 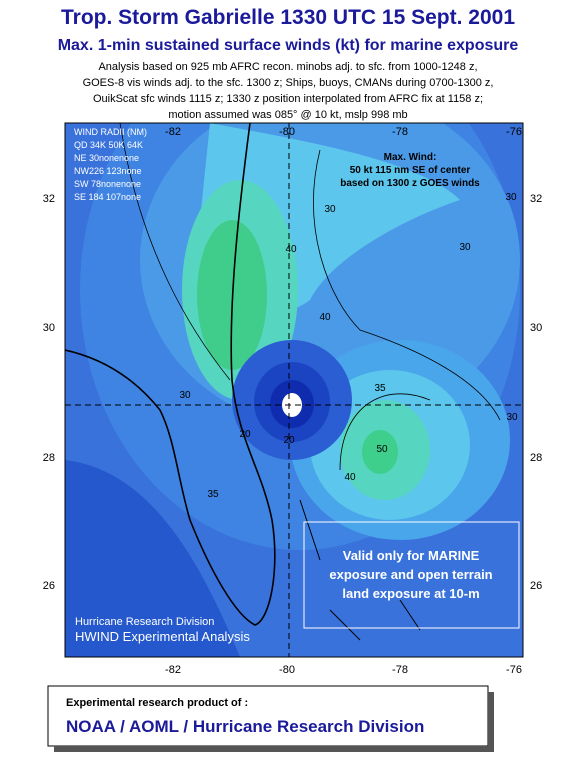 I want to click on footer-line: Experimental research product of :, so click(x=157, y=703).